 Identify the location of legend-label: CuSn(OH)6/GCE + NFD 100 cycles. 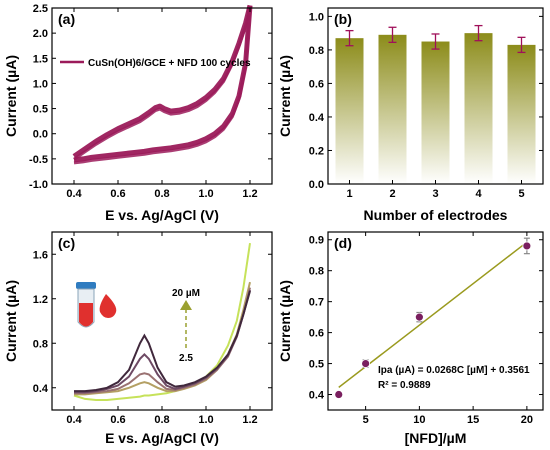
(169, 63).